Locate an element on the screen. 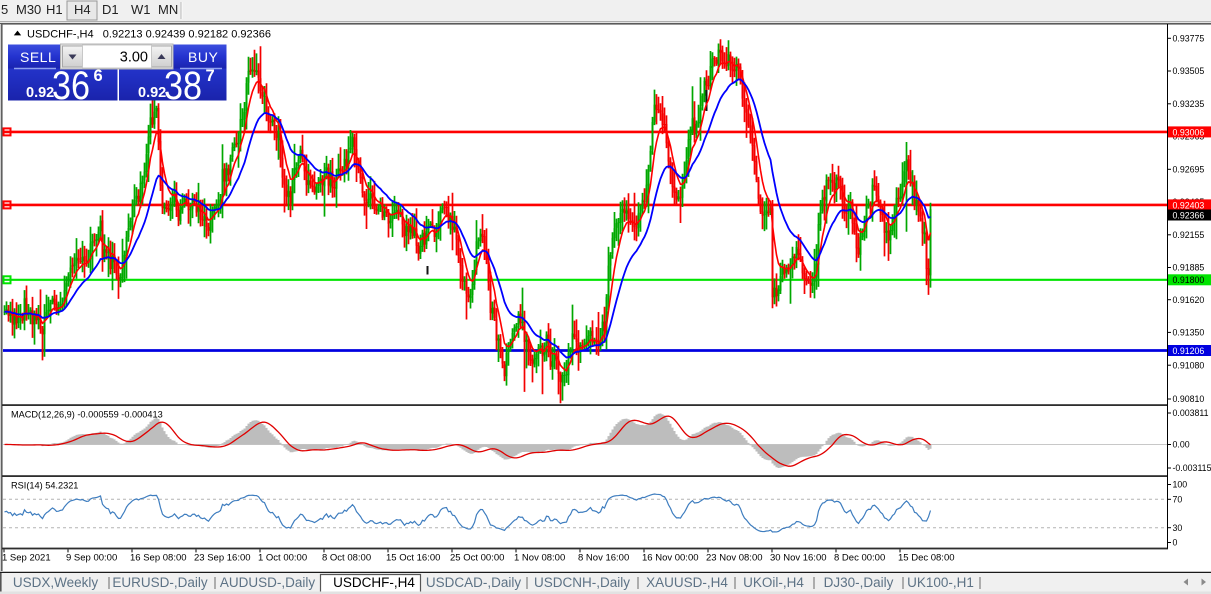  svg-text: H4 is located at coordinates (82, 9).